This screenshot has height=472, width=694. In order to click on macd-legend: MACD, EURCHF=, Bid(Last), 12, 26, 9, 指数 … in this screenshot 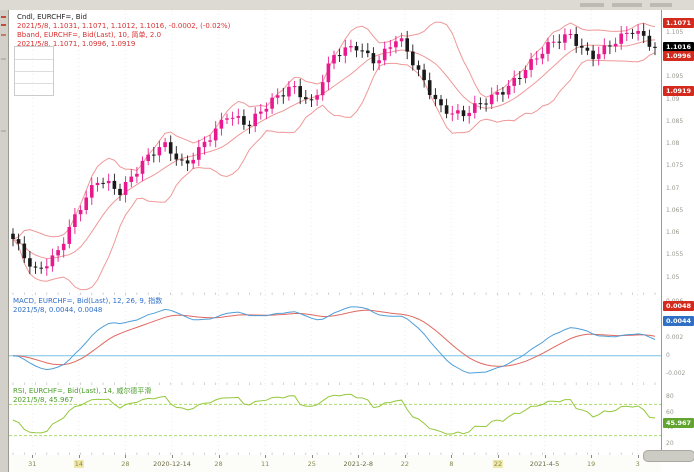, I will do `click(87, 306)`.